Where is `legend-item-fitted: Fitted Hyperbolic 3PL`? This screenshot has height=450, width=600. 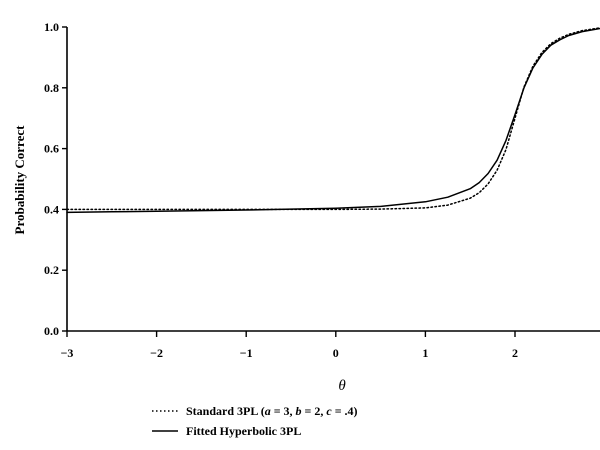
legend-item-fitted: Fitted Hyperbolic 3PL is located at coordinates (226, 431).